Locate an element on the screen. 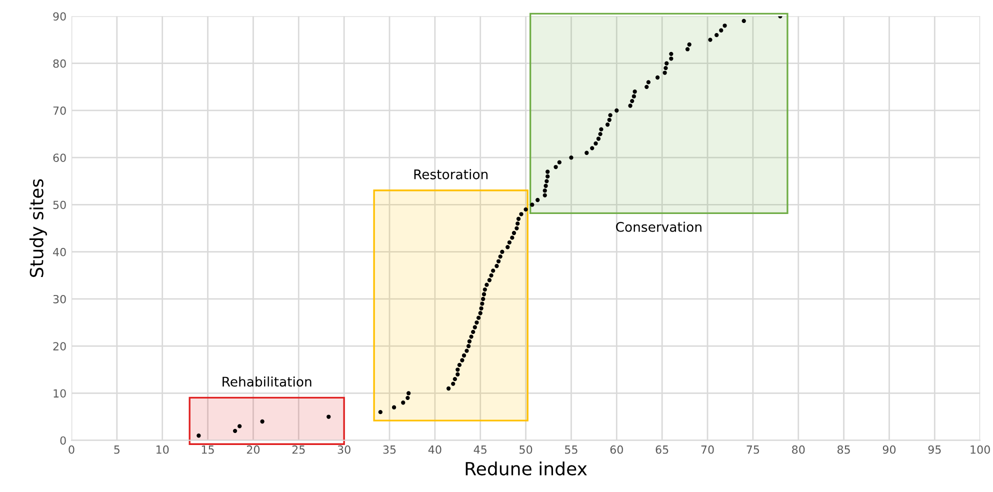 This screenshot has width=993, height=492. y-tick-label: 20 is located at coordinates (59, 346).